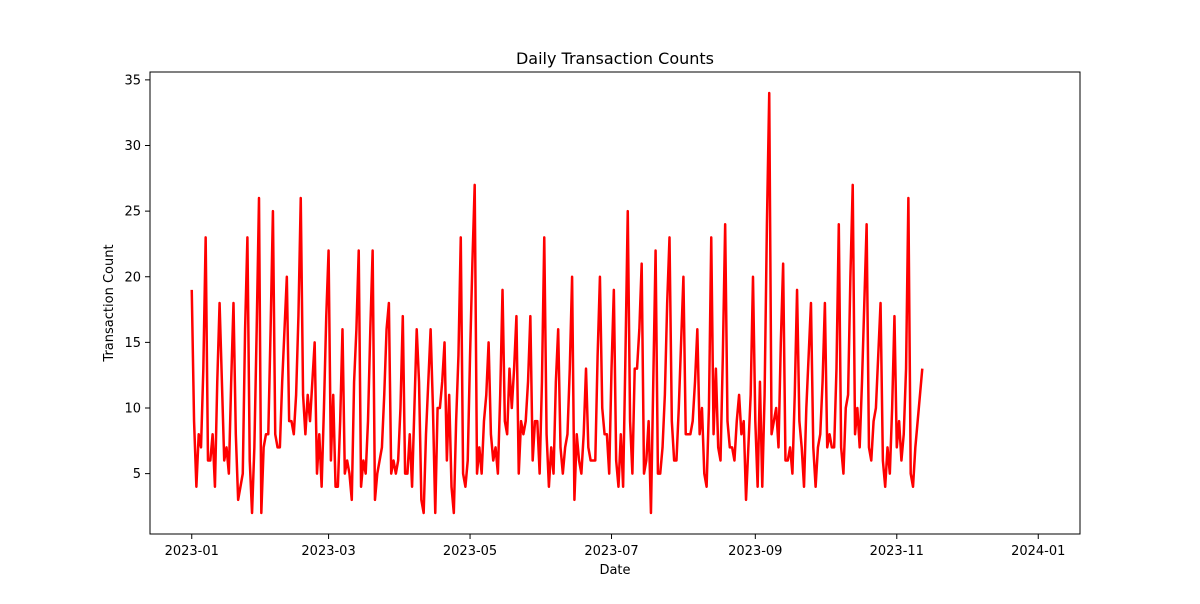 Image resolution: width=1200 pixels, height=604 pixels. Describe the element at coordinates (328, 551) in the screenshot. I see `x-tick-label: 2023-03` at that location.